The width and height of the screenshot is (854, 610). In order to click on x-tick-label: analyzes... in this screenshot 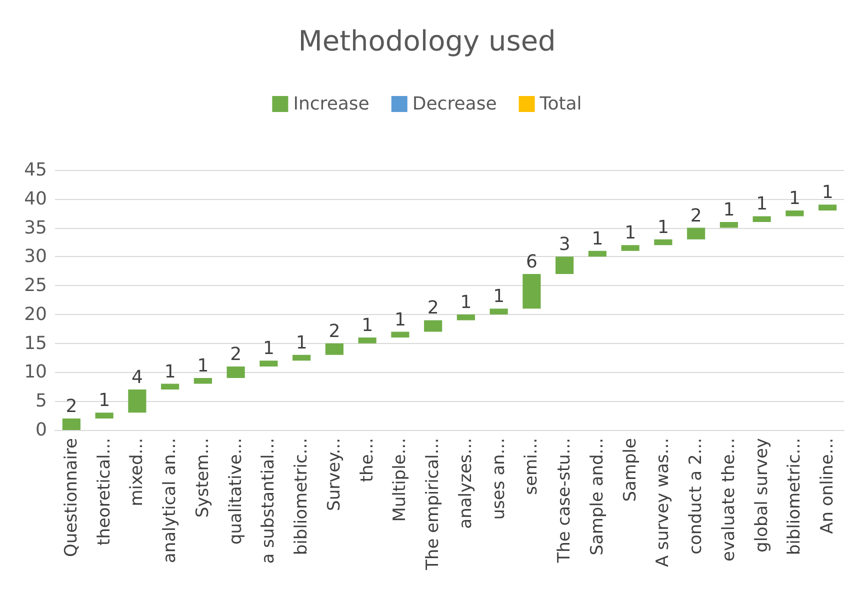, I will do `click(466, 483)`.